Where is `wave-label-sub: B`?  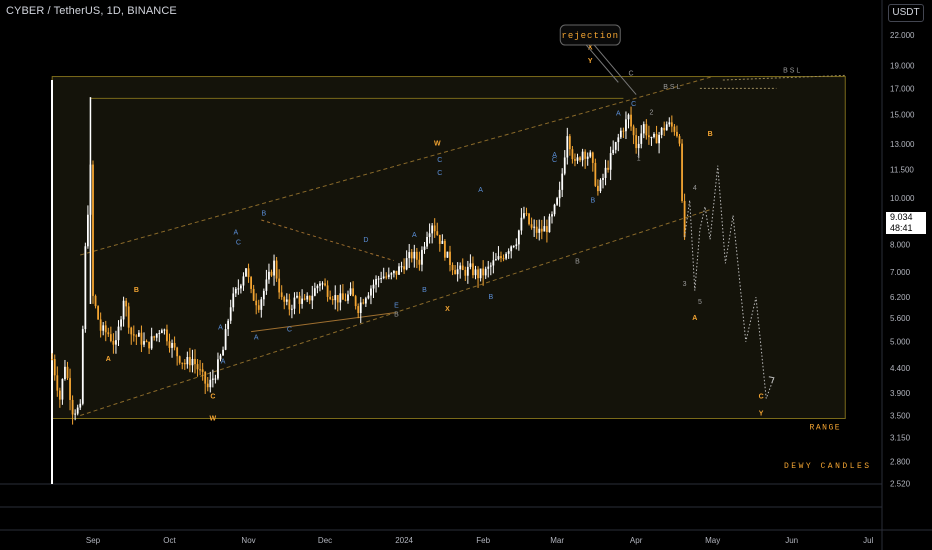
wave-label-sub: B is located at coordinates (396, 314).